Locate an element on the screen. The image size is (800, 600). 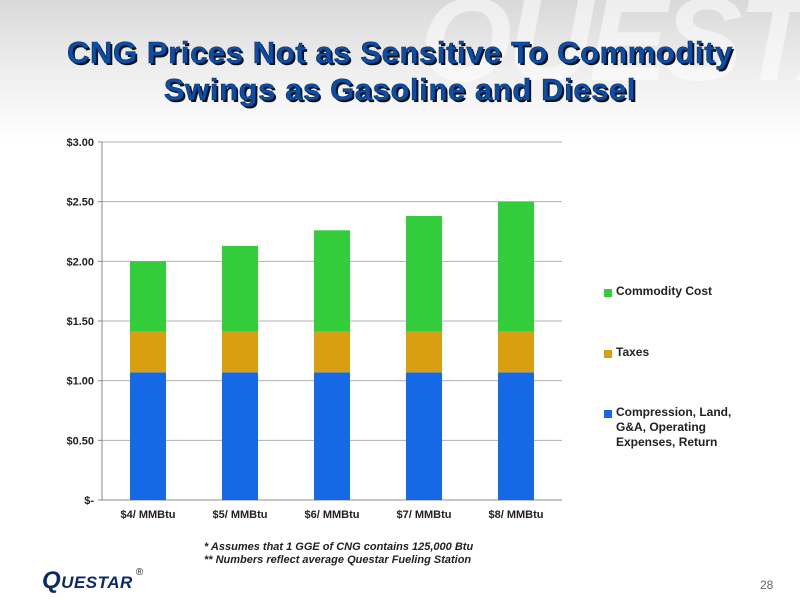
x-tick-label: $7/ MMBtu is located at coordinates (424, 515).